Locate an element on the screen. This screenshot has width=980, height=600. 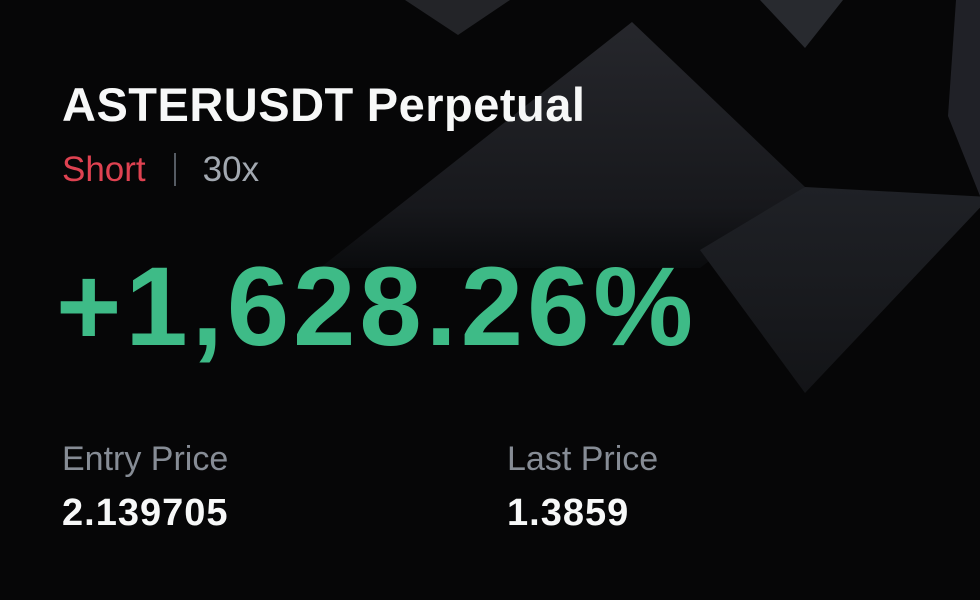
vertical-divider is located at coordinates (174, 169).